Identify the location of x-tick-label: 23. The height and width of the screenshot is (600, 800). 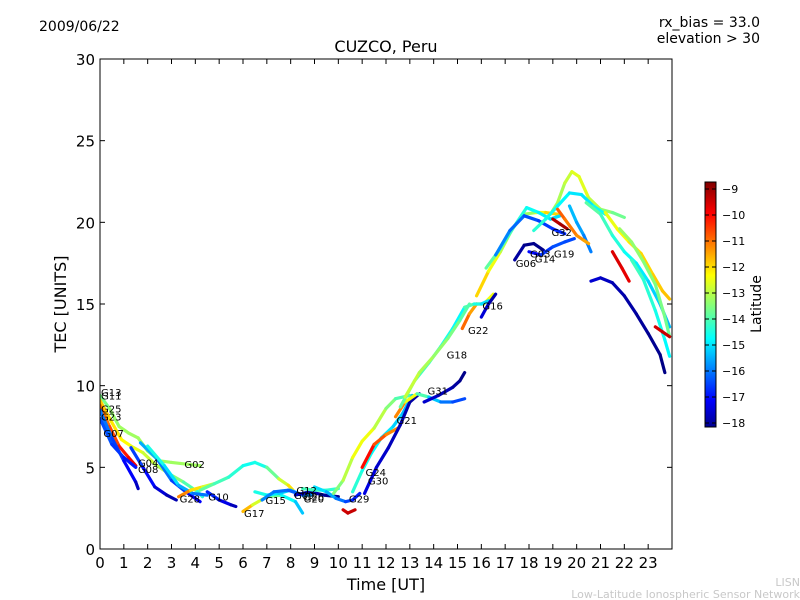
(648, 563).